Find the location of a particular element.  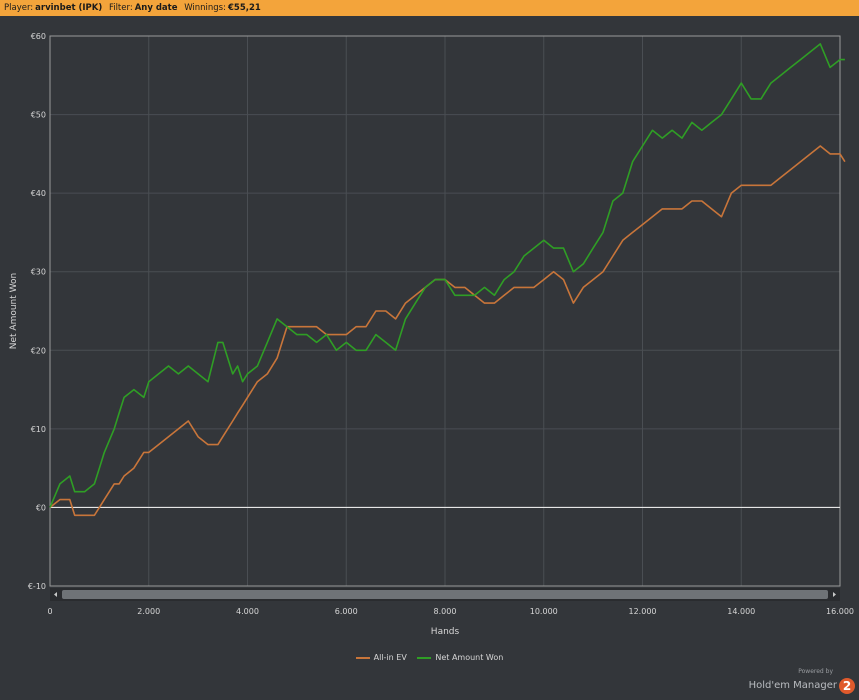

x-tick-label: 16.000 is located at coordinates (840, 611).